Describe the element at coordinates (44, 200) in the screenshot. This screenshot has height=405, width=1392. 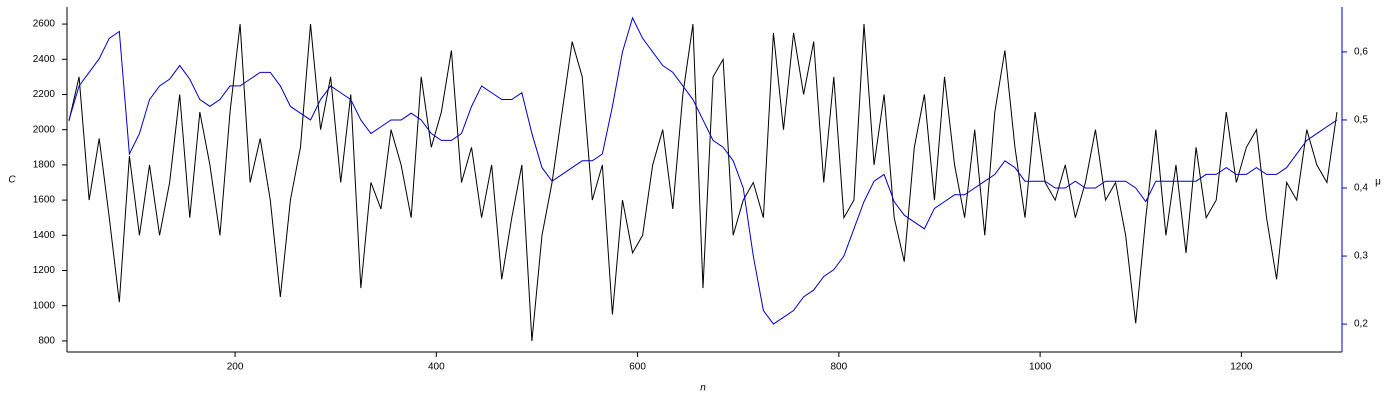
I see `y-tick-label: 1600` at that location.